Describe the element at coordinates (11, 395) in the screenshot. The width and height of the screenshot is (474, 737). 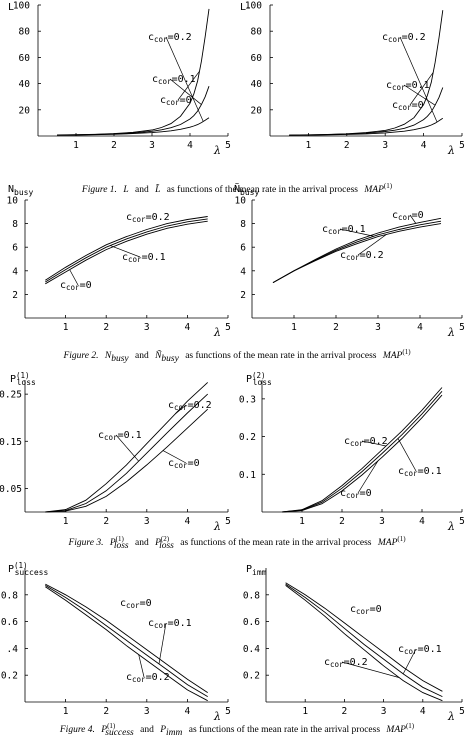
I see `y-tick-label: 0.25` at that location.